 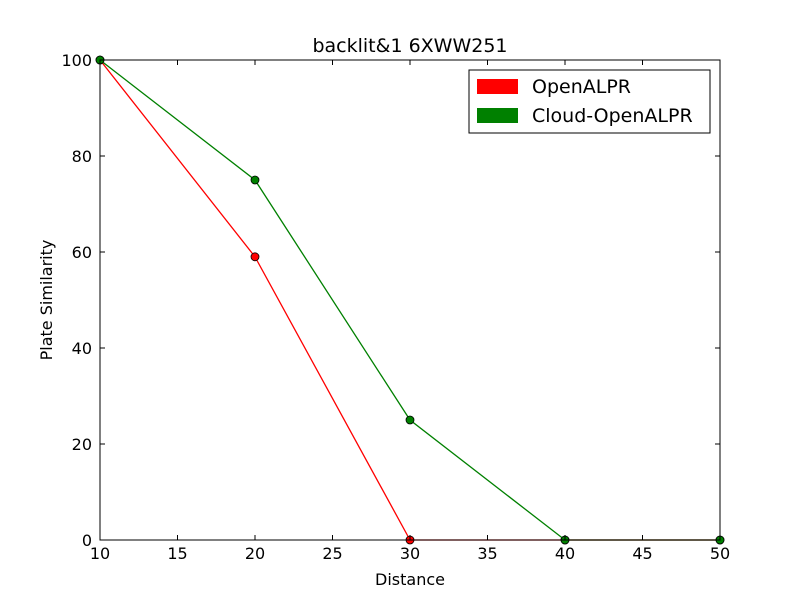 I want to click on y-tick-label: 0, so click(x=87, y=540).